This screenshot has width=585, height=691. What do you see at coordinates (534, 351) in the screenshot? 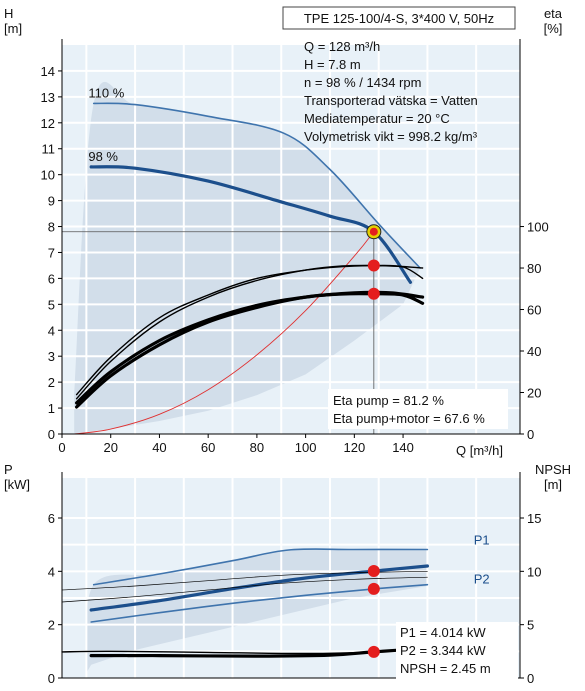
I see `tick-label-right: 40` at bounding box center [534, 351].